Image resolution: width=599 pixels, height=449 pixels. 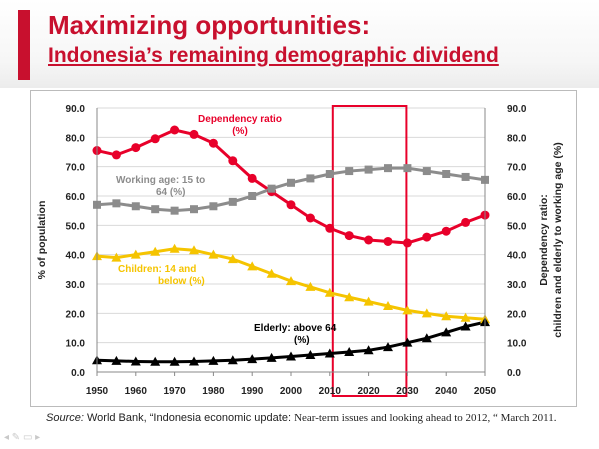 What do you see at coordinates (189, 418) in the screenshot?
I see `source-text: World Bank, “Indonesia economic update:` at bounding box center [189, 418].